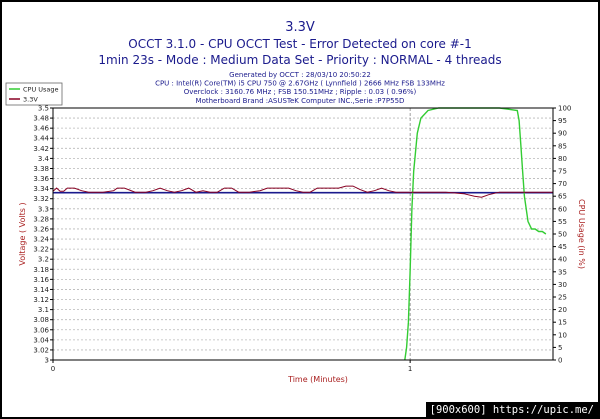  I want to click on legend-label: 3.3V, so click(30, 100).